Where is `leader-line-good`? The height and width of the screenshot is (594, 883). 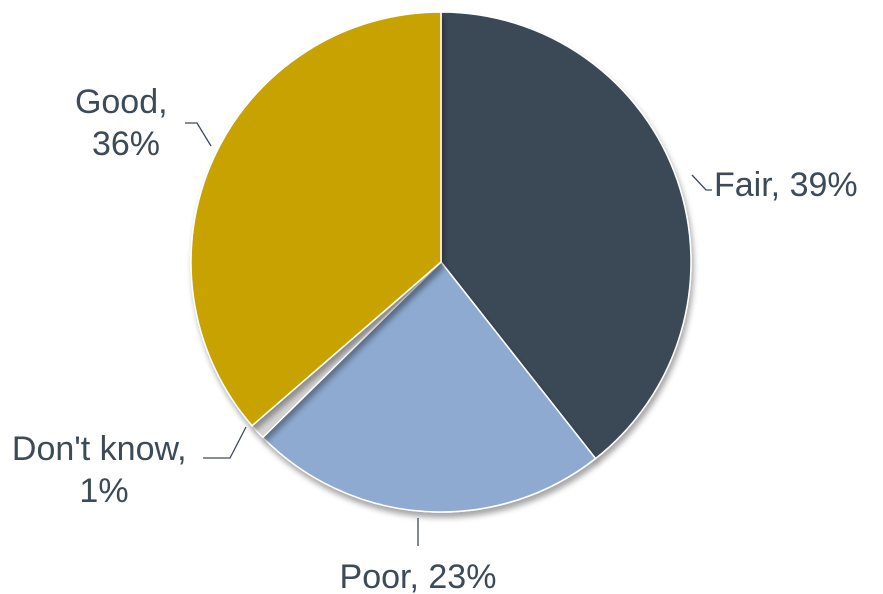 leader-line-good is located at coordinates (198, 134).